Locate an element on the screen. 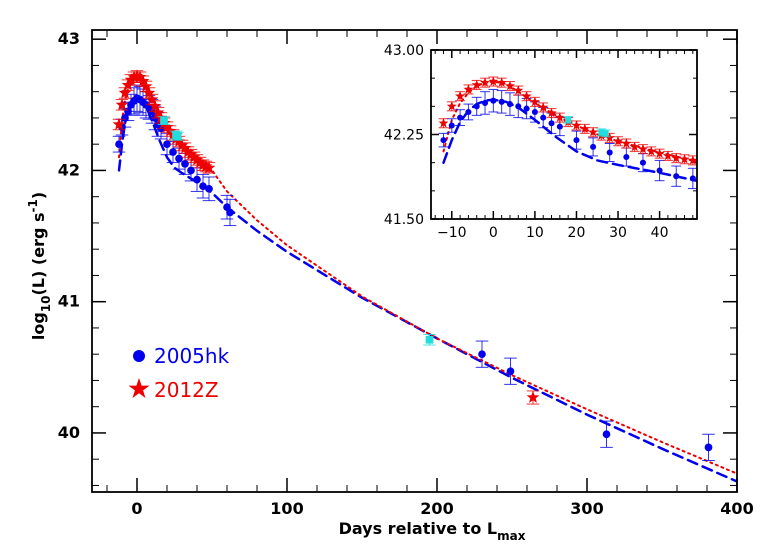 The width and height of the screenshot is (775, 554). inset-plot: −10 0 10 20 30 40 41.50 42.25 43.00 is located at coordinates (541, 142).